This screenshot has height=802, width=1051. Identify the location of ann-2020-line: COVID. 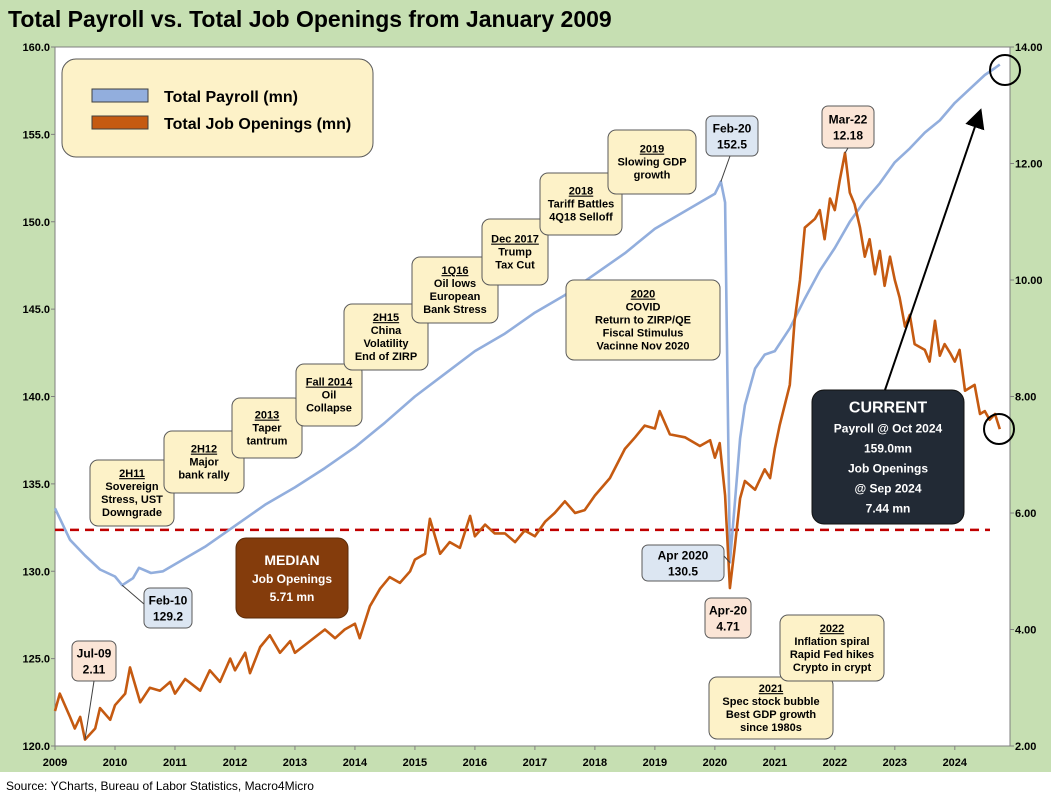
(643, 308).